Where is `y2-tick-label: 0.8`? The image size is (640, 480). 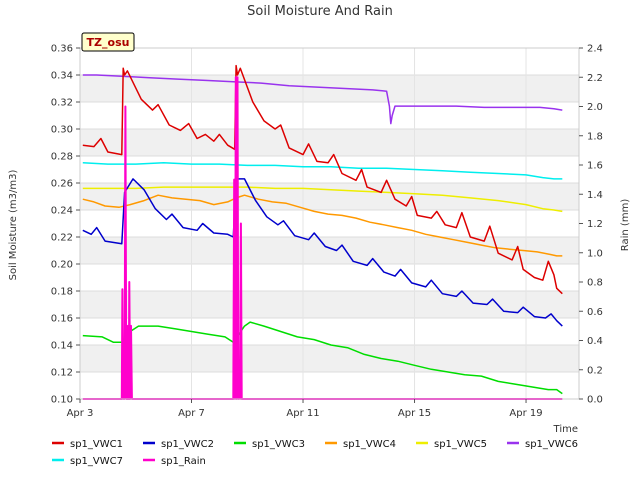
y2-tick-label: 0.8 is located at coordinates (595, 283).